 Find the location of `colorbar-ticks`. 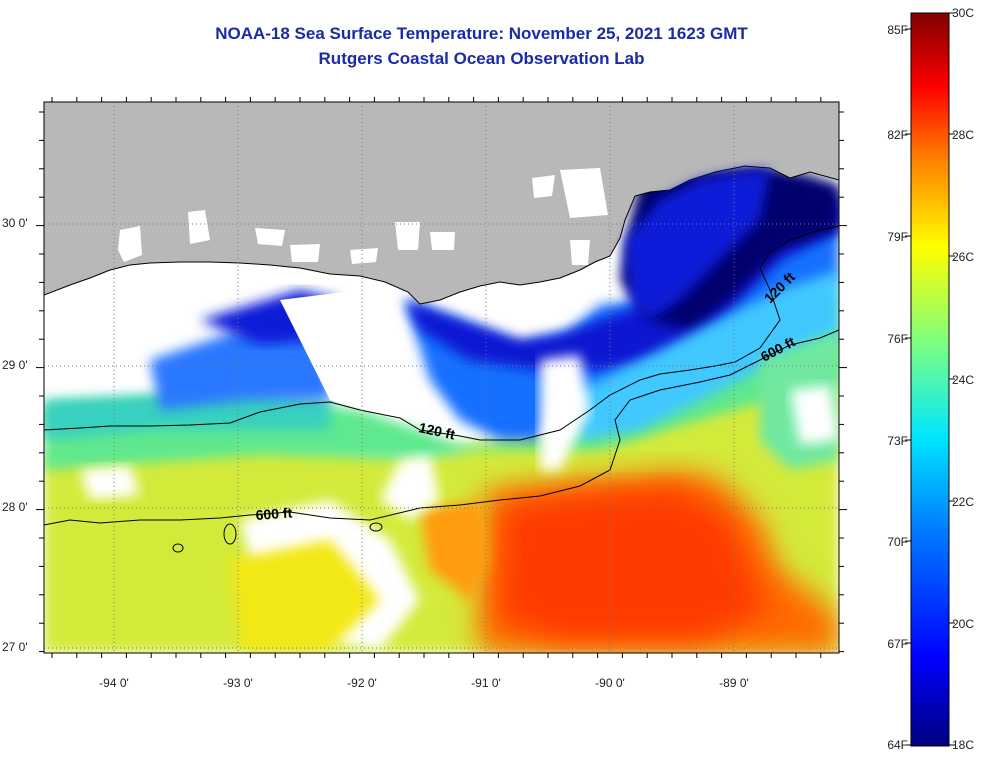

colorbar-ticks is located at coordinates (930, 379).